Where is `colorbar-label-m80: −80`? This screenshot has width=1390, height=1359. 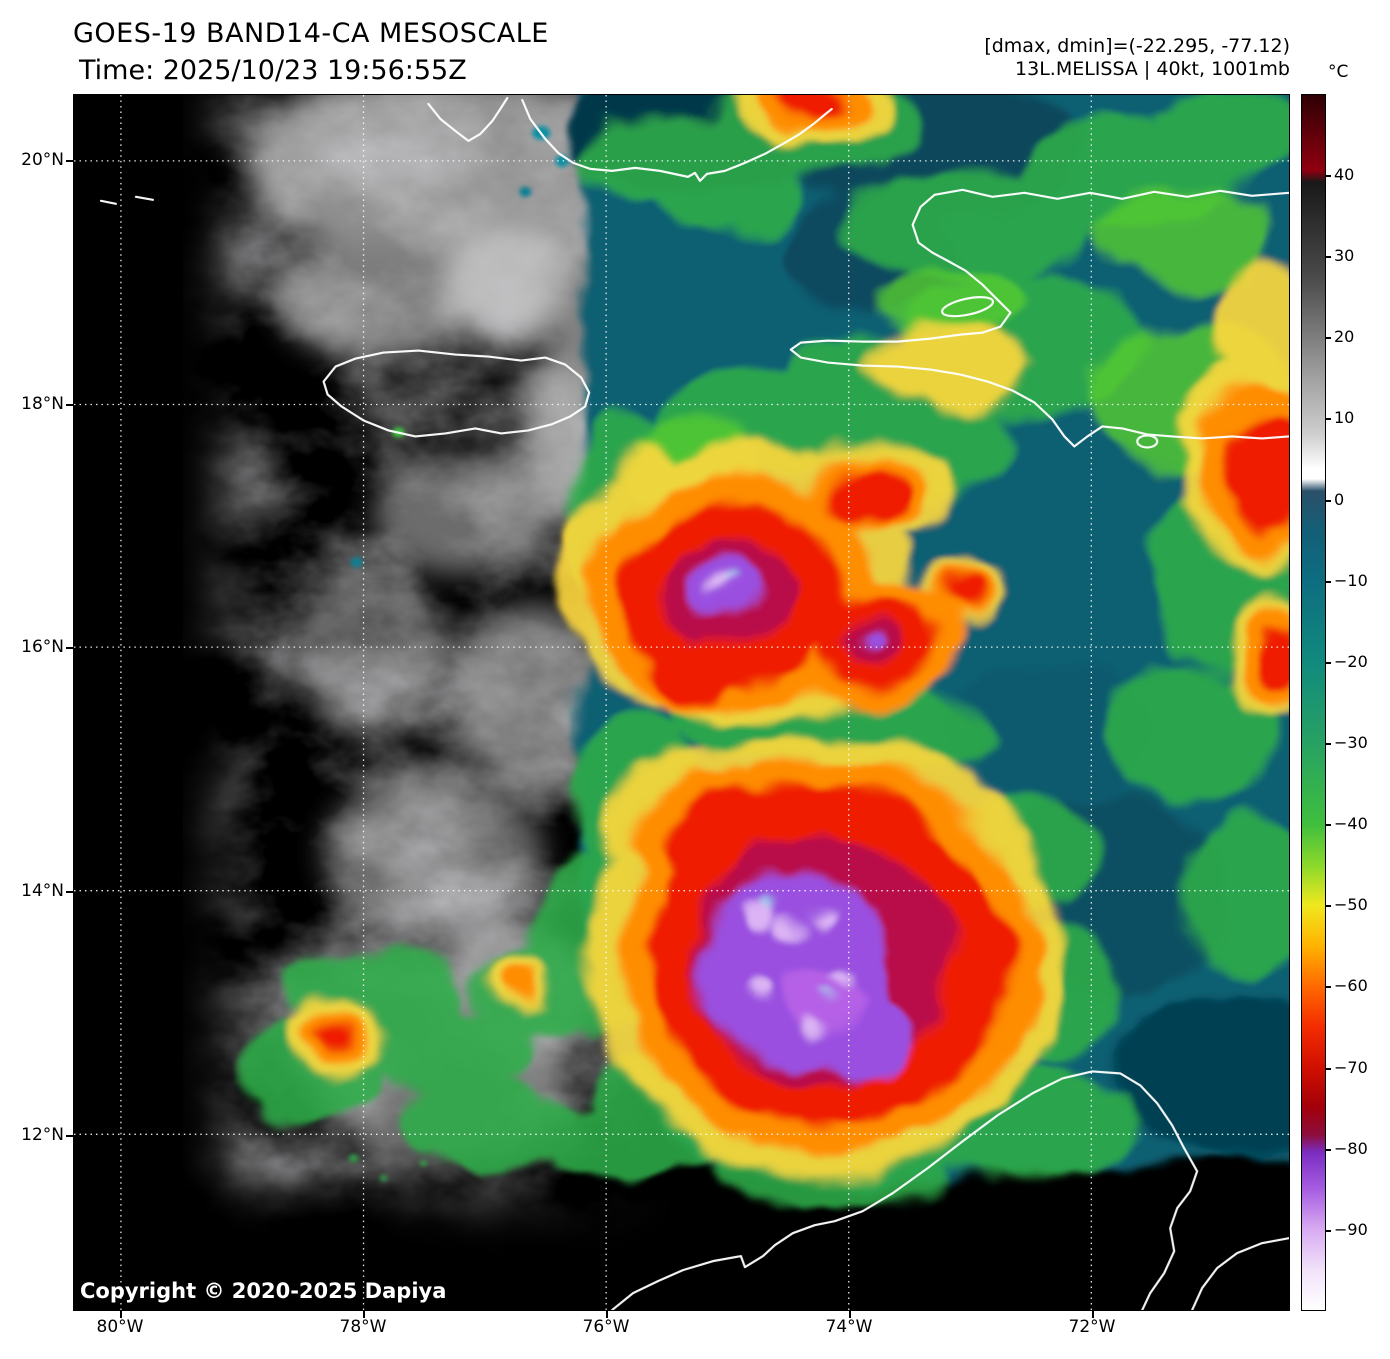 colorbar-label-m80: −80 is located at coordinates (1351, 1148).